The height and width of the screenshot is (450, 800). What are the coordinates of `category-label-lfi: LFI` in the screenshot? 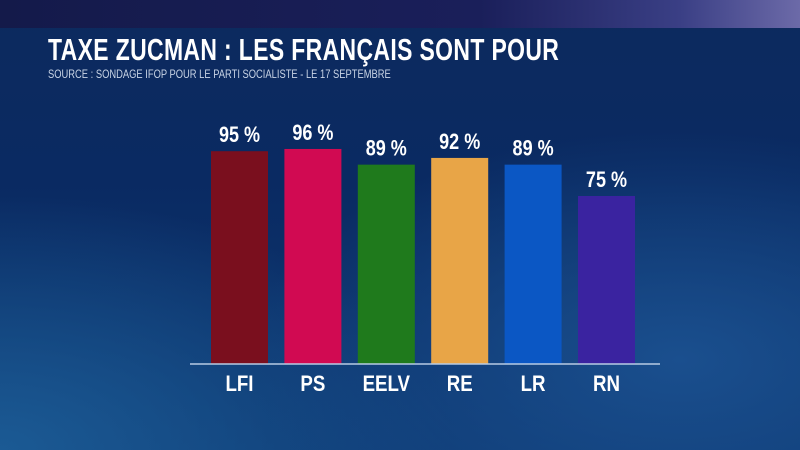 It's located at (239, 385).